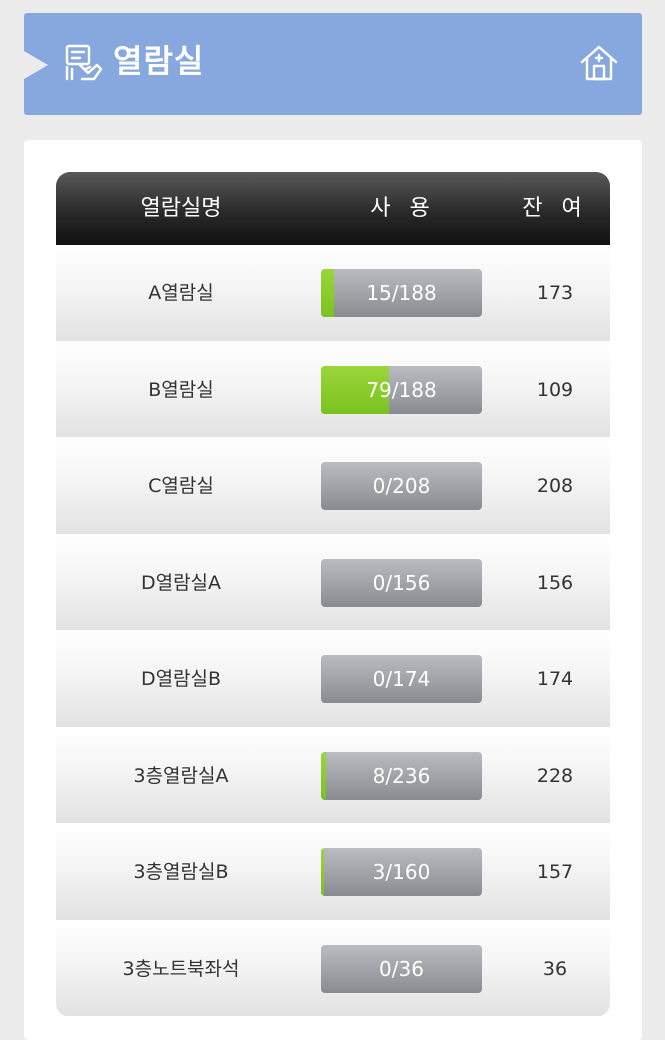 The width and height of the screenshot is (665, 1040). What do you see at coordinates (555, 486) in the screenshot?
I see `remaining-seats: 208` at bounding box center [555, 486].